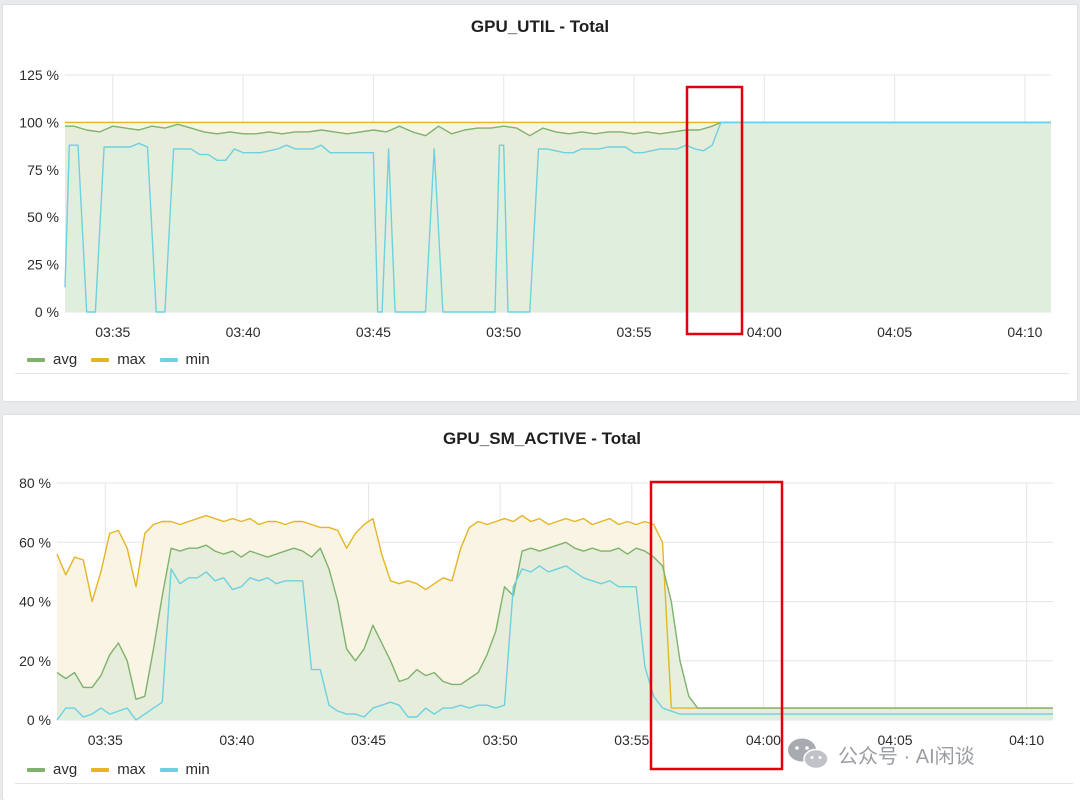 The image size is (1080, 800). Describe the element at coordinates (558, 129) in the screenshot. I see `avg-series-line` at that location.